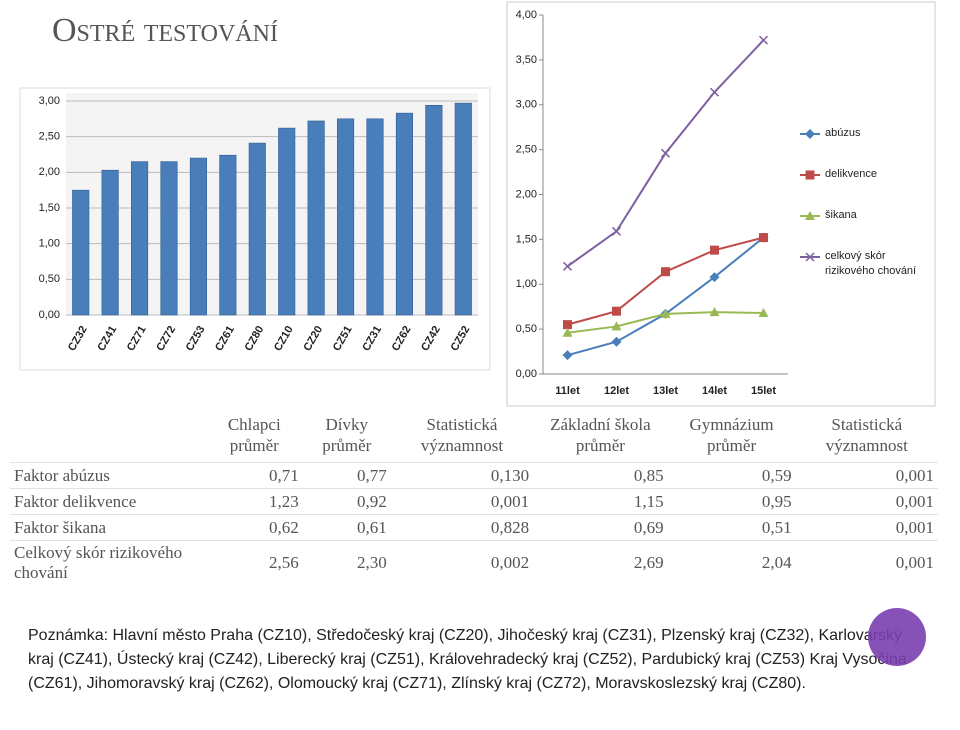  I want to click on table-row: Faktor abúzus 0,71 0,77 0,130 0,85 0,59 0,001, so click(474, 475).